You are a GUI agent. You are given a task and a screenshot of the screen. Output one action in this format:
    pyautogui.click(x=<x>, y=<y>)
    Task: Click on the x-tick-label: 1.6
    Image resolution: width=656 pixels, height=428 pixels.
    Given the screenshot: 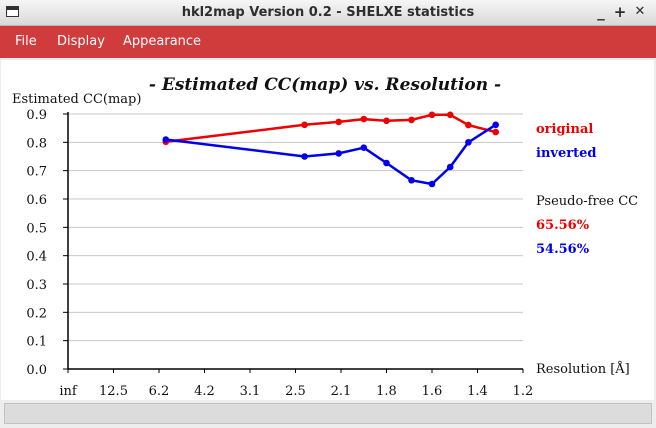 What is the action you would take?
    pyautogui.click(x=432, y=391)
    